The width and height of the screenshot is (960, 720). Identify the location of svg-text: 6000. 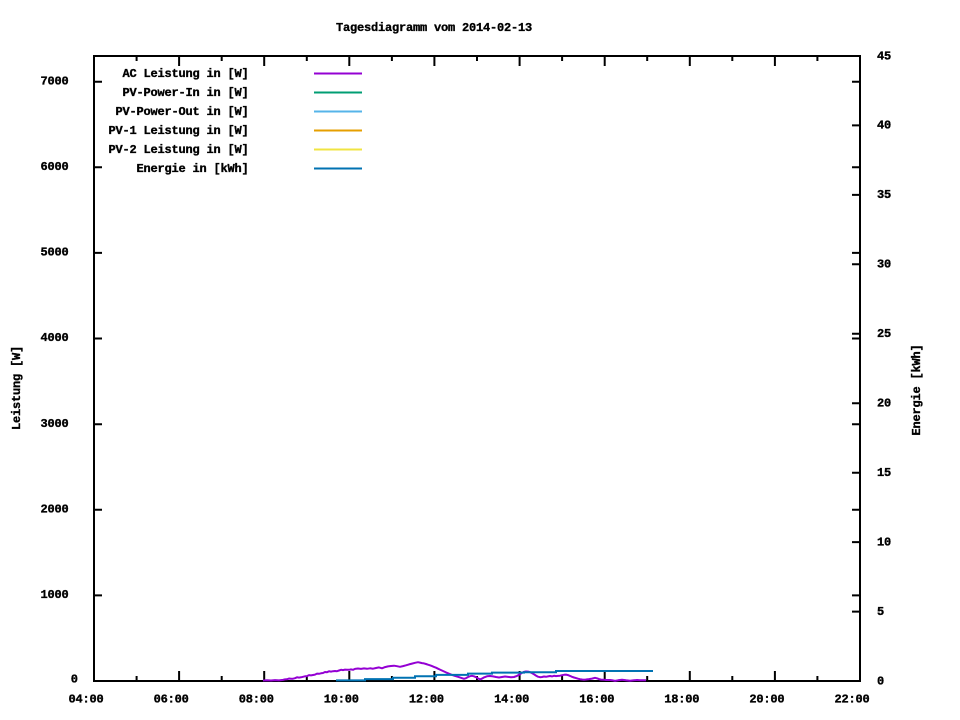
(54, 167).